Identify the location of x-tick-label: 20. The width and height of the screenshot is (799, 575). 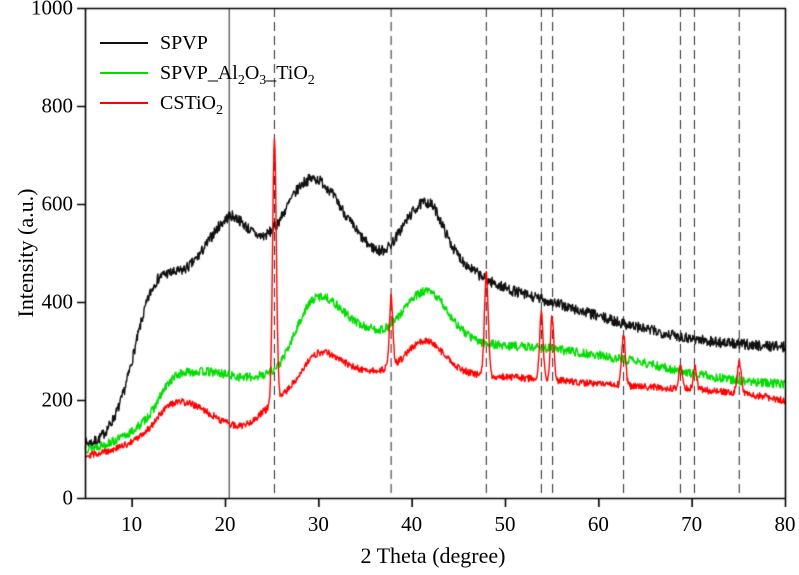
(225, 524).